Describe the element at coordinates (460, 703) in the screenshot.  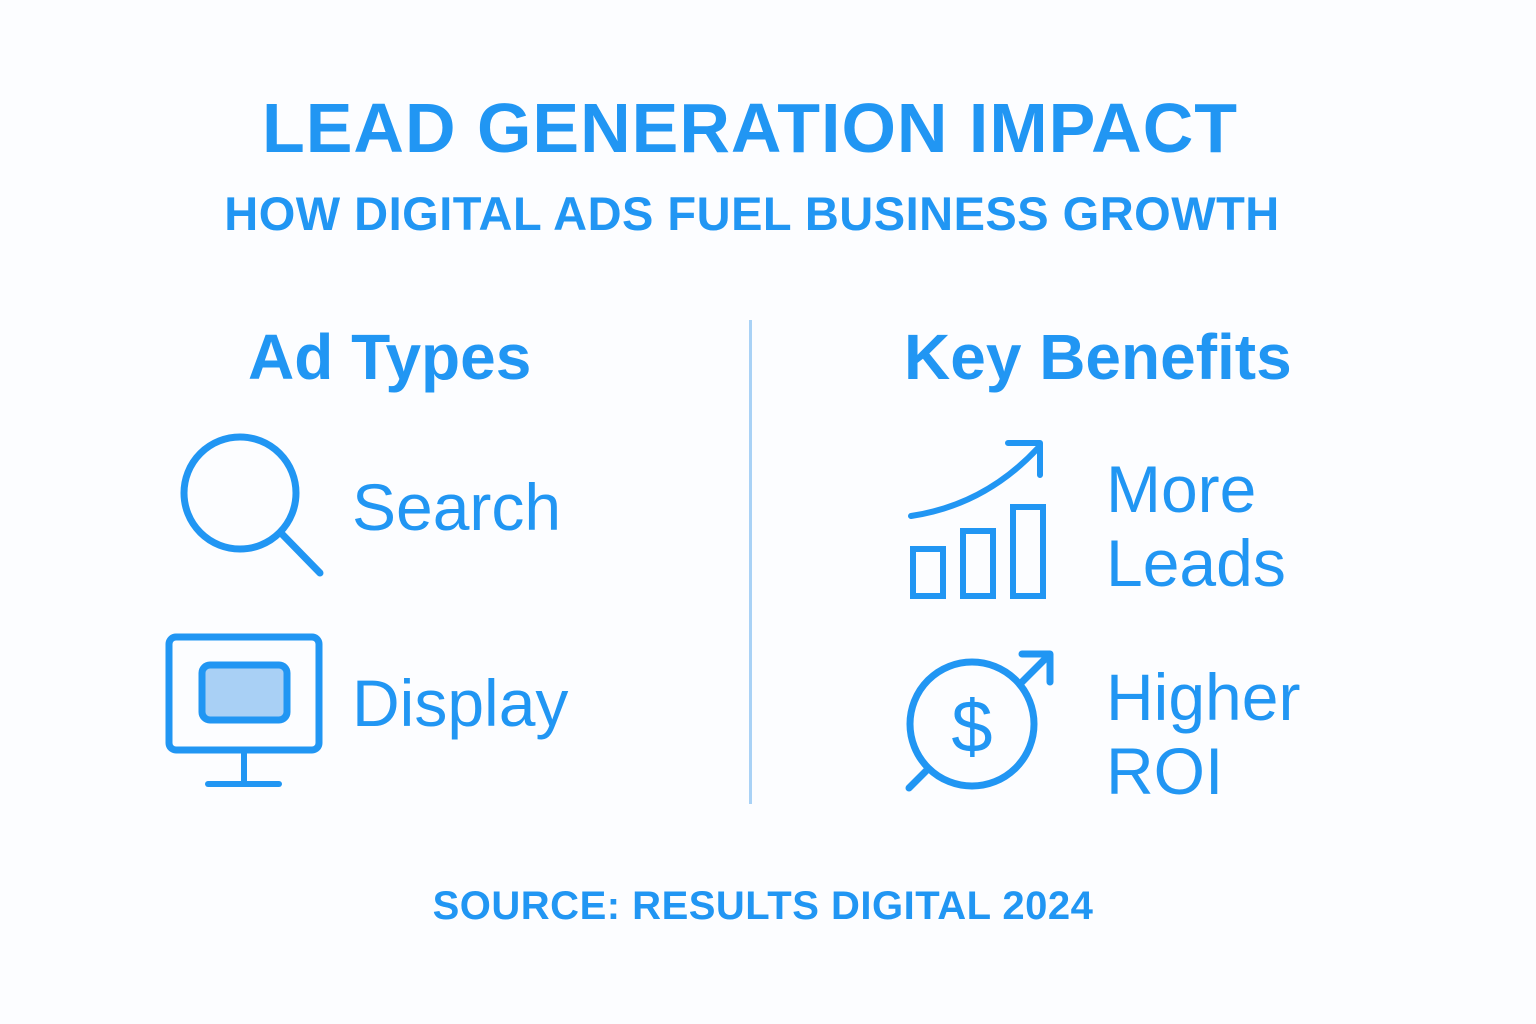
I see `ad-type-display-label: Display` at that location.